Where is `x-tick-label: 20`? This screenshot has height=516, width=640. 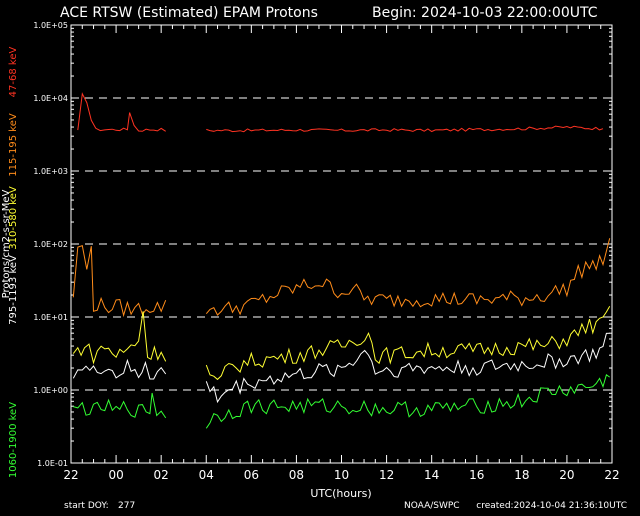 x-tick-label: 20 is located at coordinates (566, 475).